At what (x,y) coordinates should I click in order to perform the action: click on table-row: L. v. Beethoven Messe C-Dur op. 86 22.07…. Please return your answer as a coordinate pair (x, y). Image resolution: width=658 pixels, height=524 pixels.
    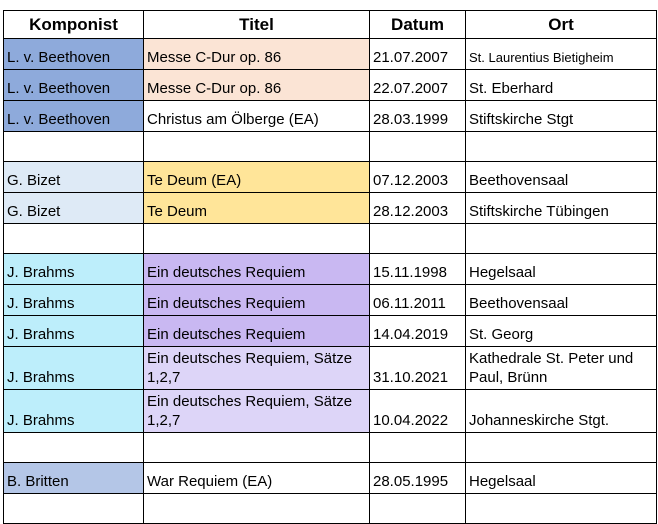
    Looking at the image, I should click on (330, 85).